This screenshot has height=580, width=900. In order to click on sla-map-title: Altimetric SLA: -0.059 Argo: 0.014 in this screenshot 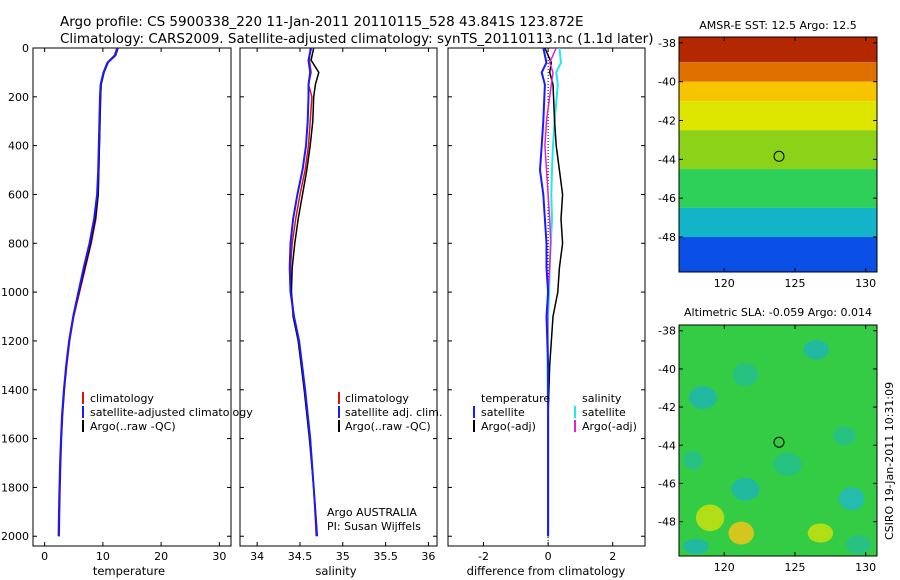, I will do `click(778, 312)`.